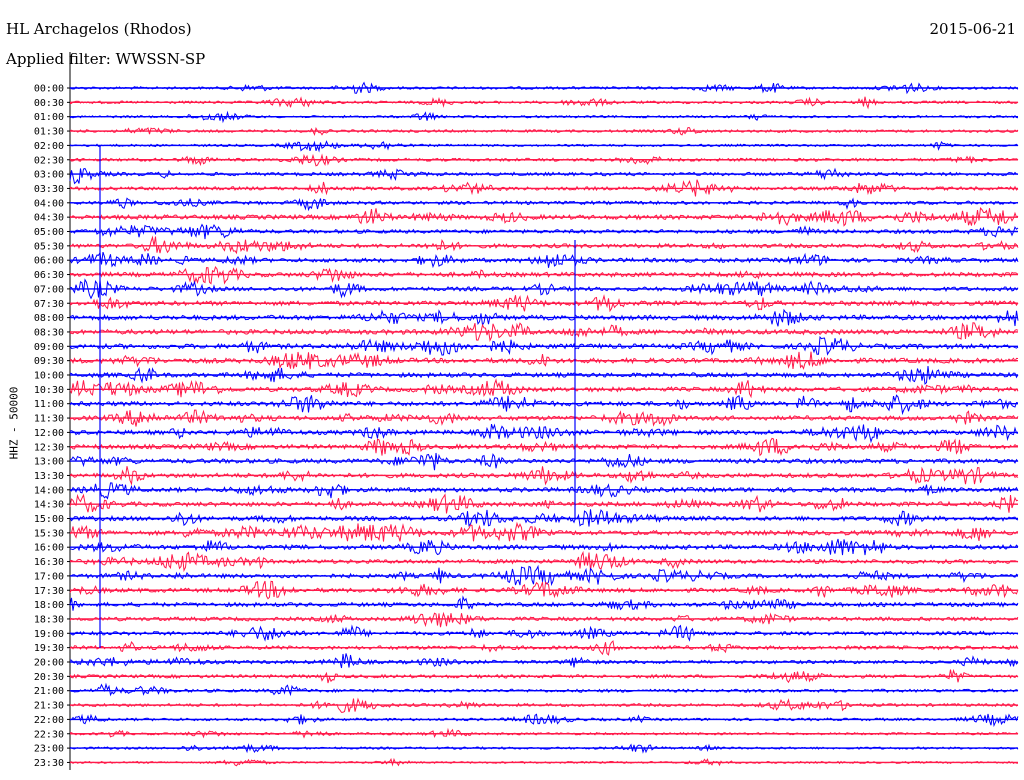 This screenshot has height=780, width=1024. What do you see at coordinates (106, 59) in the screenshot?
I see `filter-label: Applied filter: WWSSN-SP` at bounding box center [106, 59].